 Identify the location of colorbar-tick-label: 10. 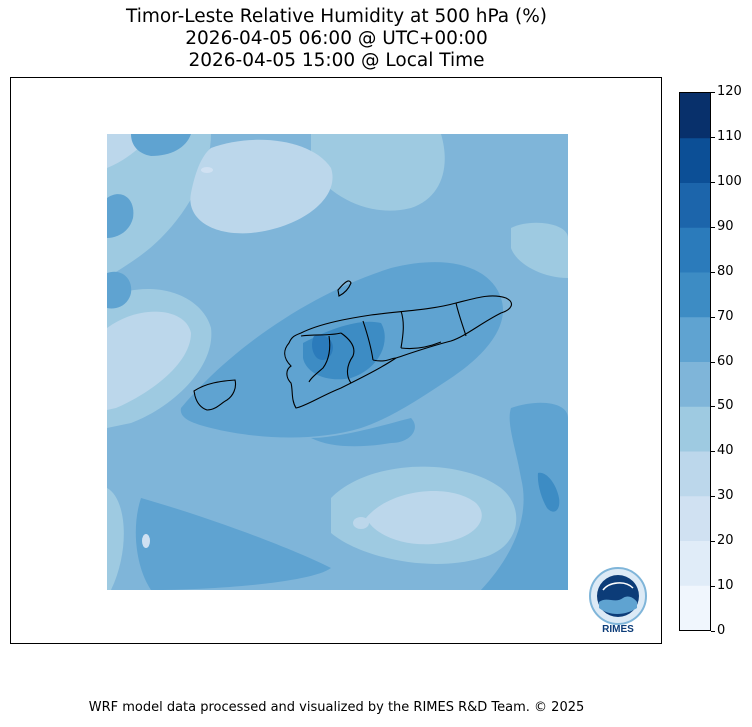
(725, 586).